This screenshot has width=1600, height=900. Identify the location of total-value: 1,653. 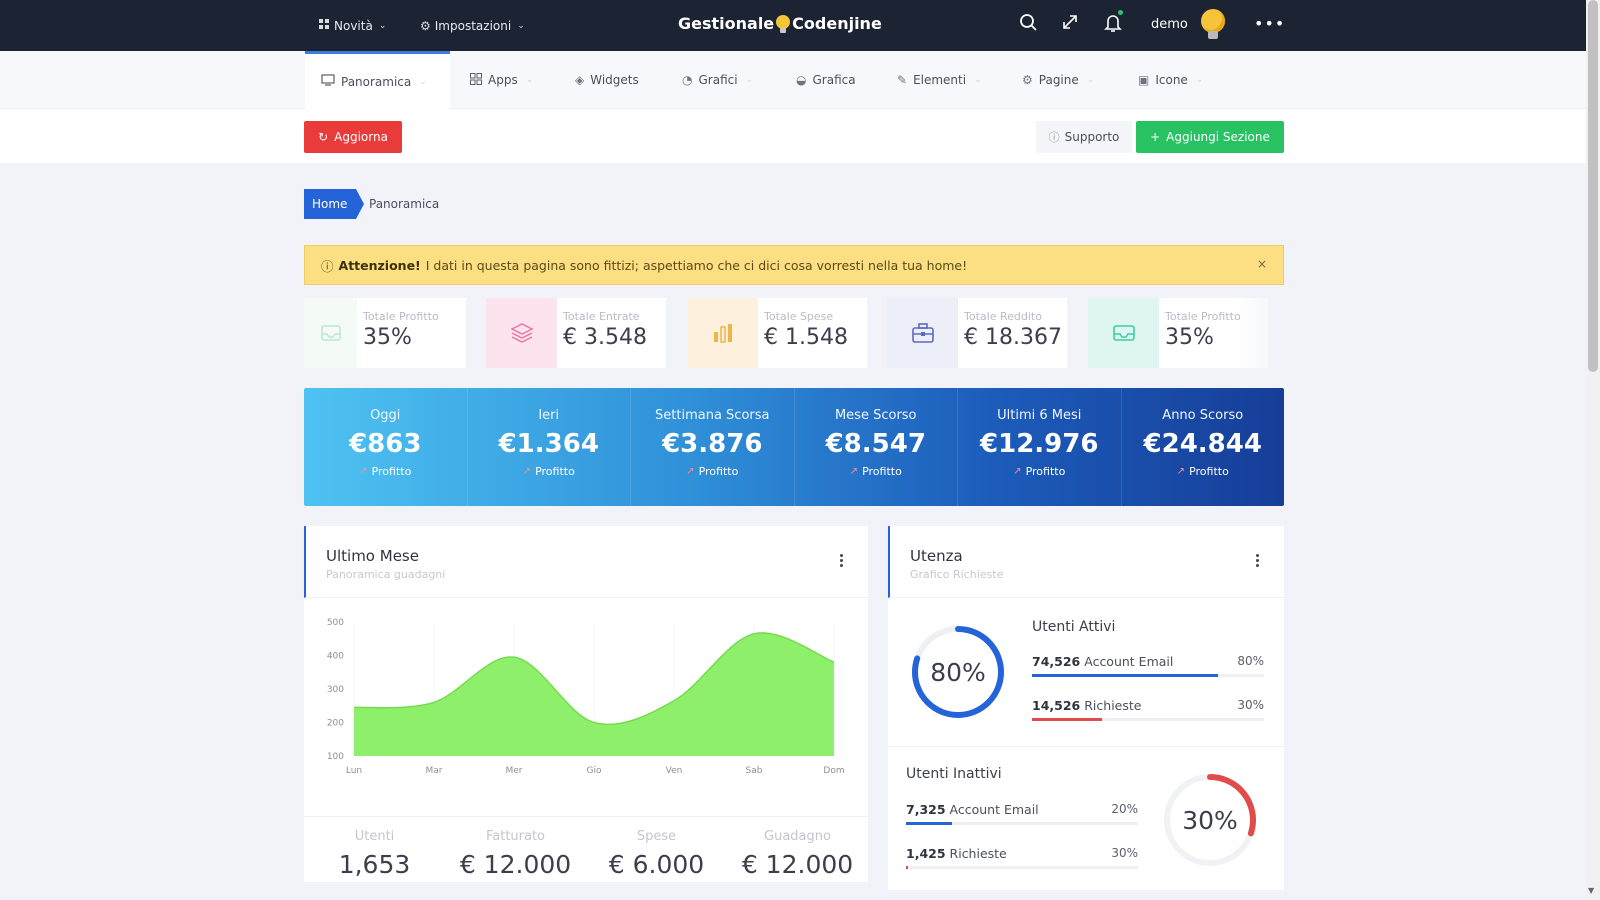
(374, 864).